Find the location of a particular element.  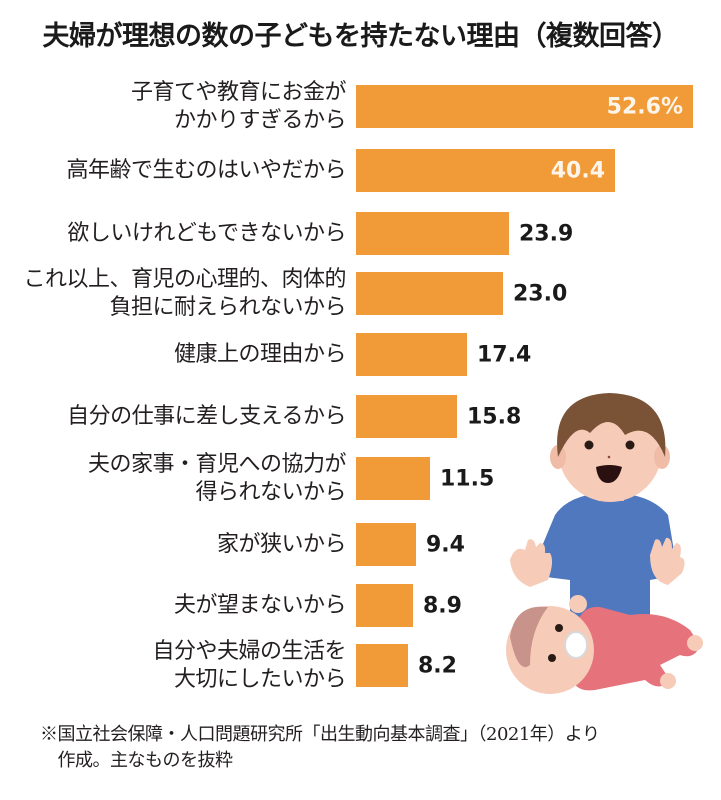

bar-value: 15.8 is located at coordinates (494, 417).